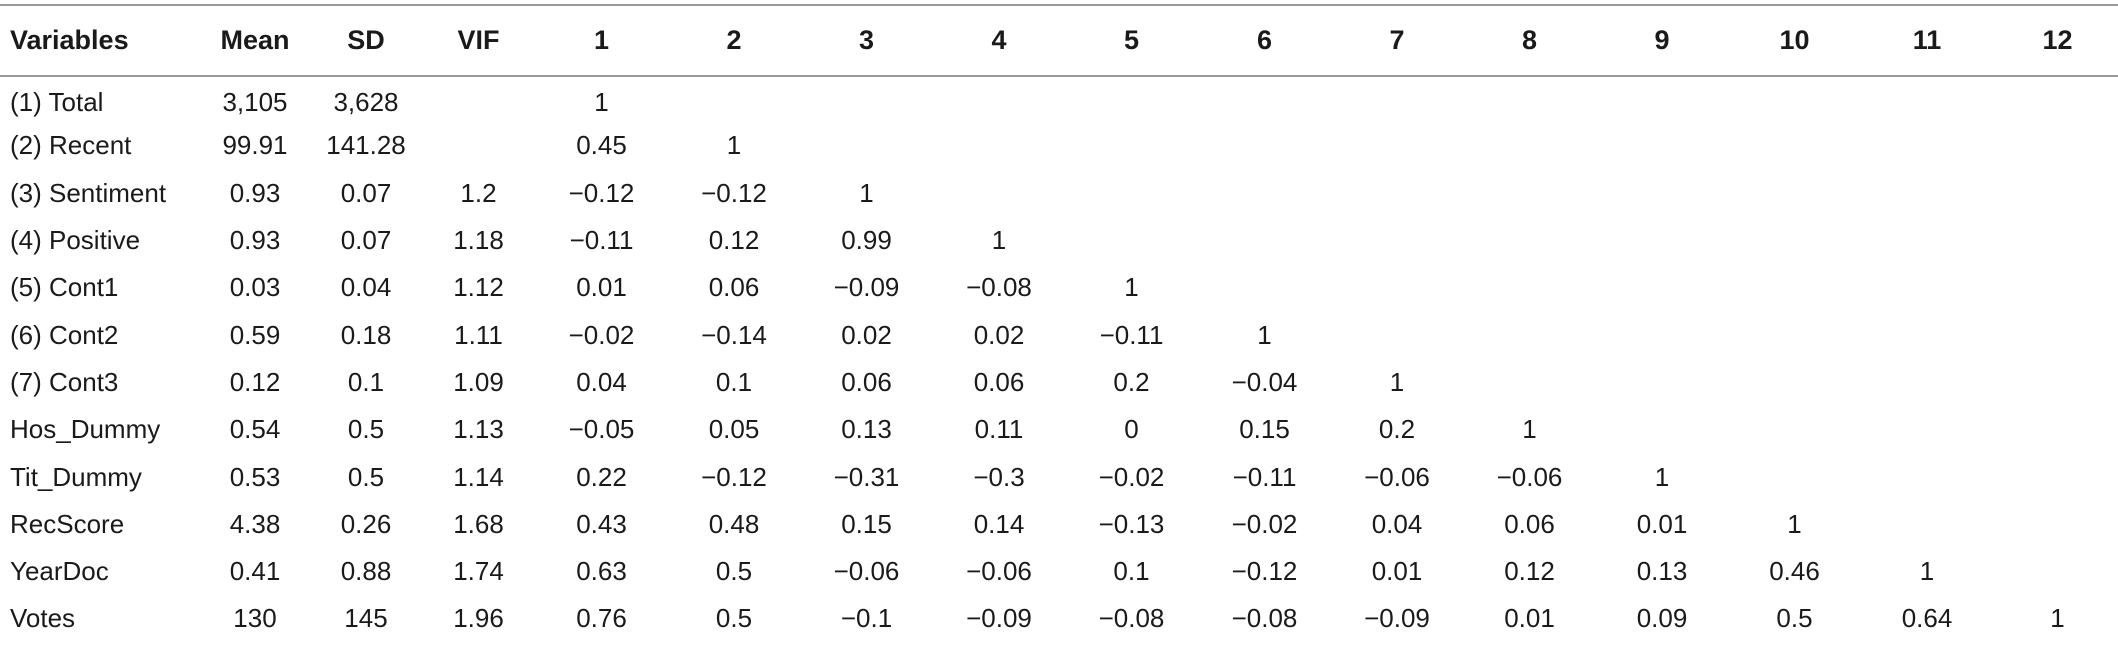 The width and height of the screenshot is (2118, 649). What do you see at coordinates (366, 192) in the screenshot?
I see `table-cell: 0.07` at bounding box center [366, 192].